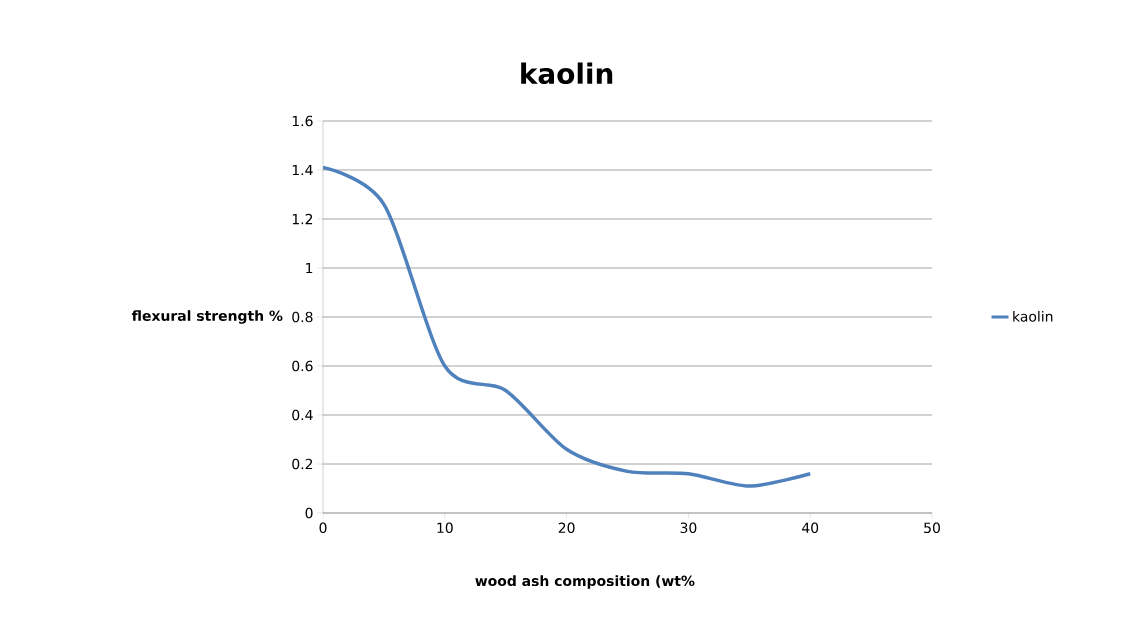  Describe the element at coordinates (302, 415) in the screenshot. I see `y-tick-label: 0.4` at that location.